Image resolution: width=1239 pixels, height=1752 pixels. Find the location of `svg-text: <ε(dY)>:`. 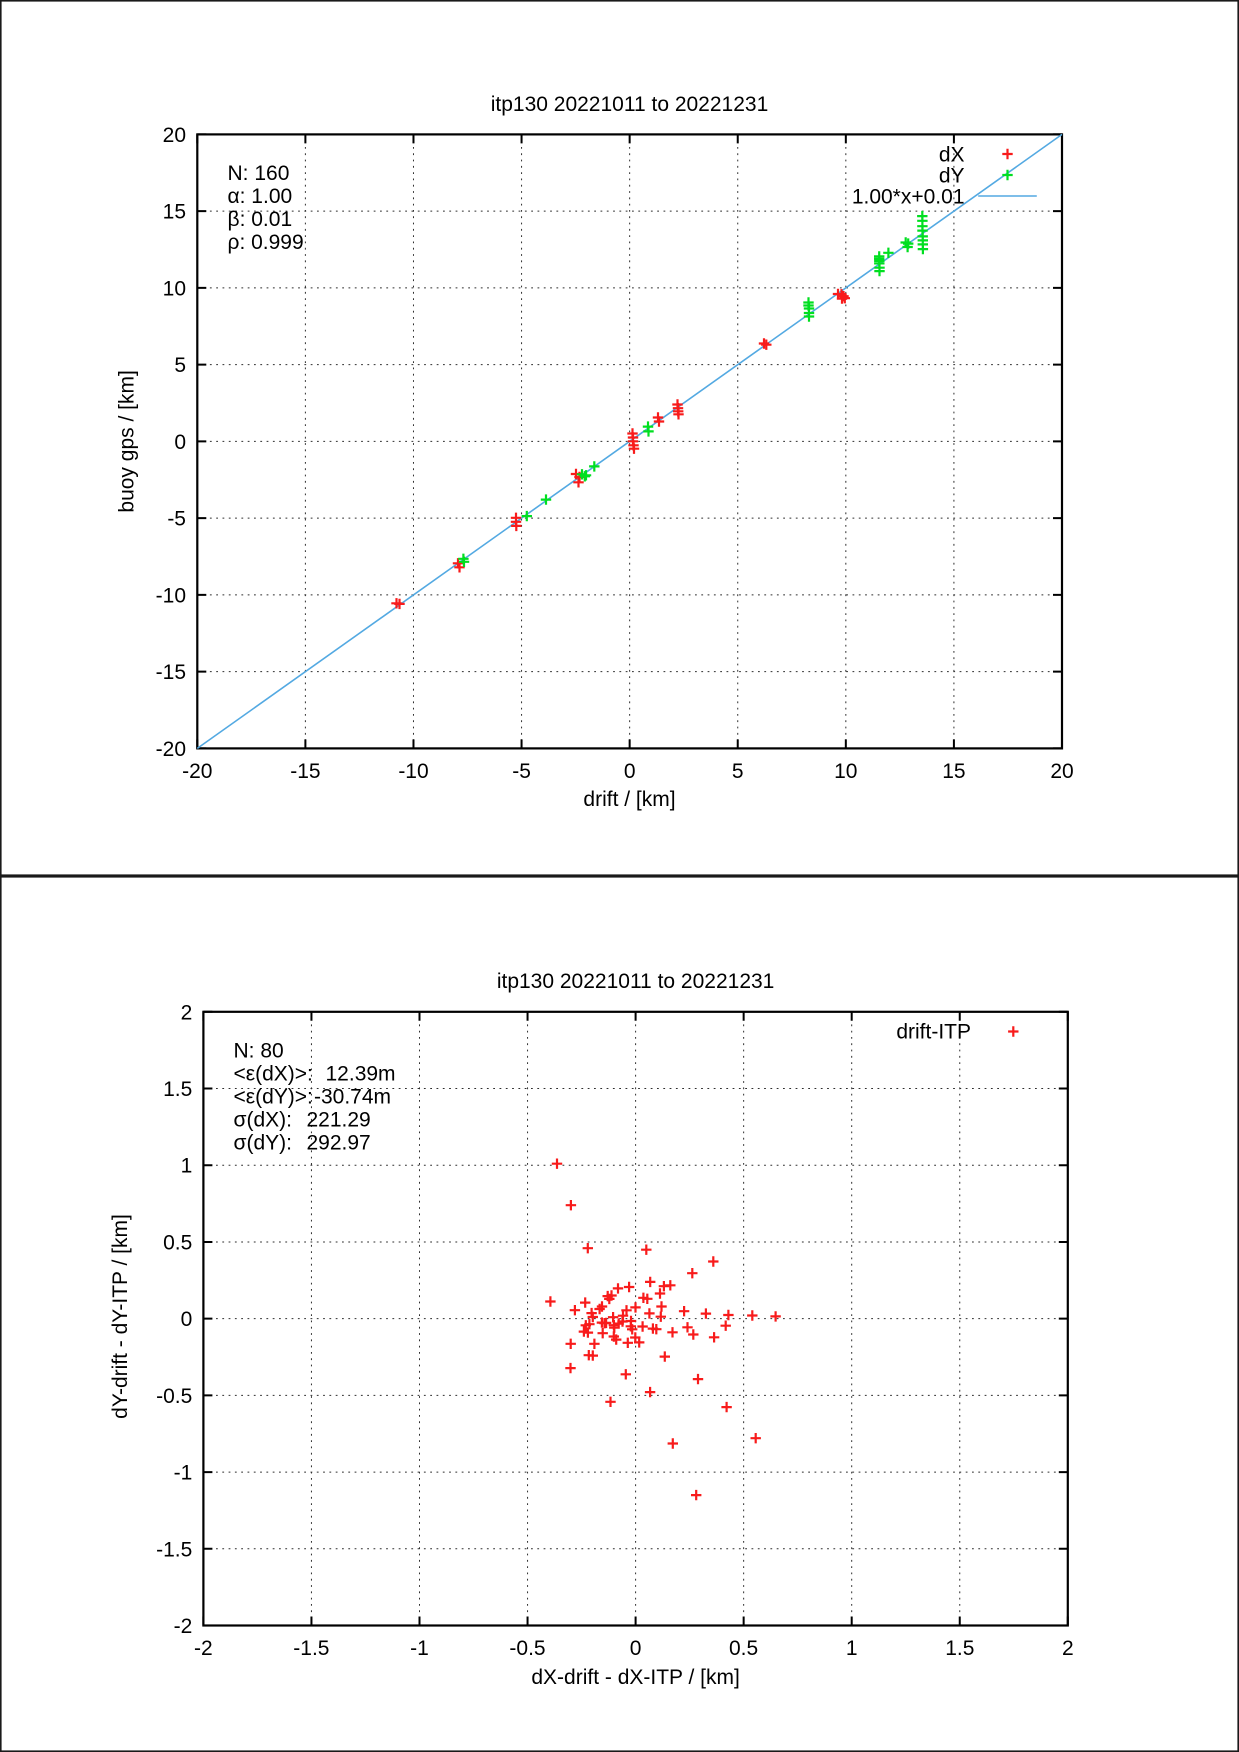

svg-text: <ε(dY)>: is located at coordinates (273, 1097).